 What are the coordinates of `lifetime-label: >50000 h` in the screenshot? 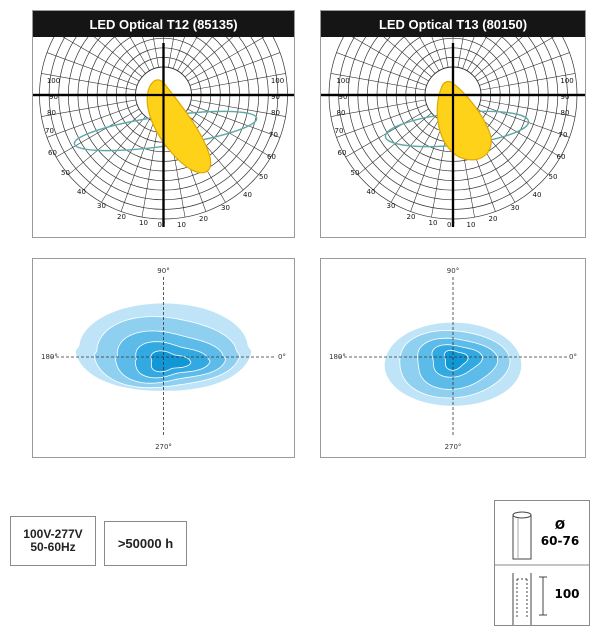 It's located at (145, 543).